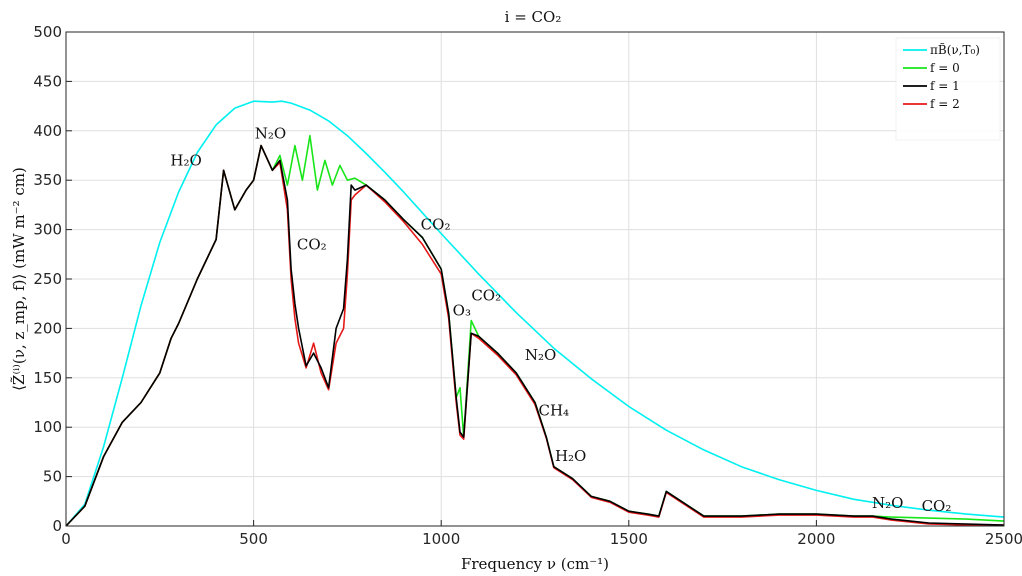  What do you see at coordinates (462, 311) in the screenshot?
I see `annotation-label: O₃` at bounding box center [462, 311].